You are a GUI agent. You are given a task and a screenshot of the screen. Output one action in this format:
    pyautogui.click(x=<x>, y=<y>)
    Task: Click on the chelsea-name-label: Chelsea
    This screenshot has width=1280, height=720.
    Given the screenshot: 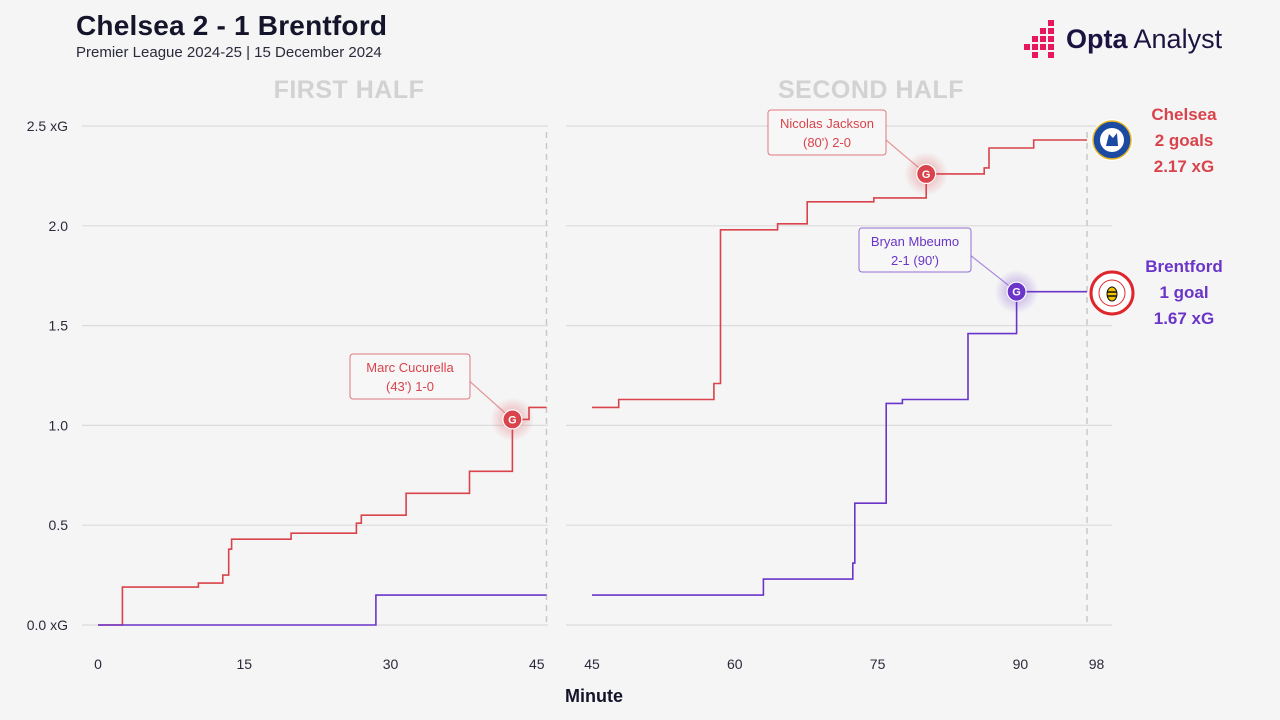 What is the action you would take?
    pyautogui.click(x=1184, y=114)
    